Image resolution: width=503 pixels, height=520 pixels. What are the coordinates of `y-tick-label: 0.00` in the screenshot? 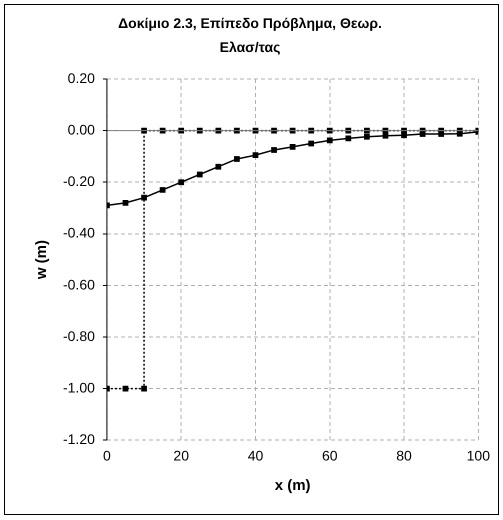 It's located at (82, 129).